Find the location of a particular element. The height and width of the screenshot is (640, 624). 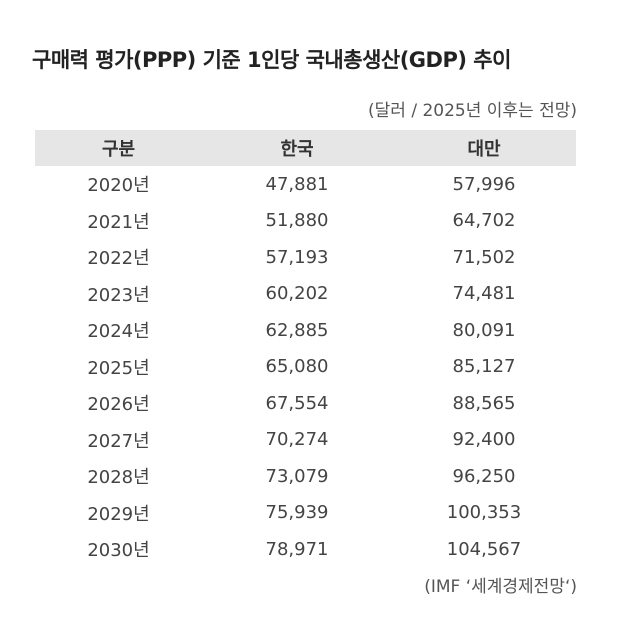

taiwan-value-cell: 74,481 is located at coordinates (484, 294).